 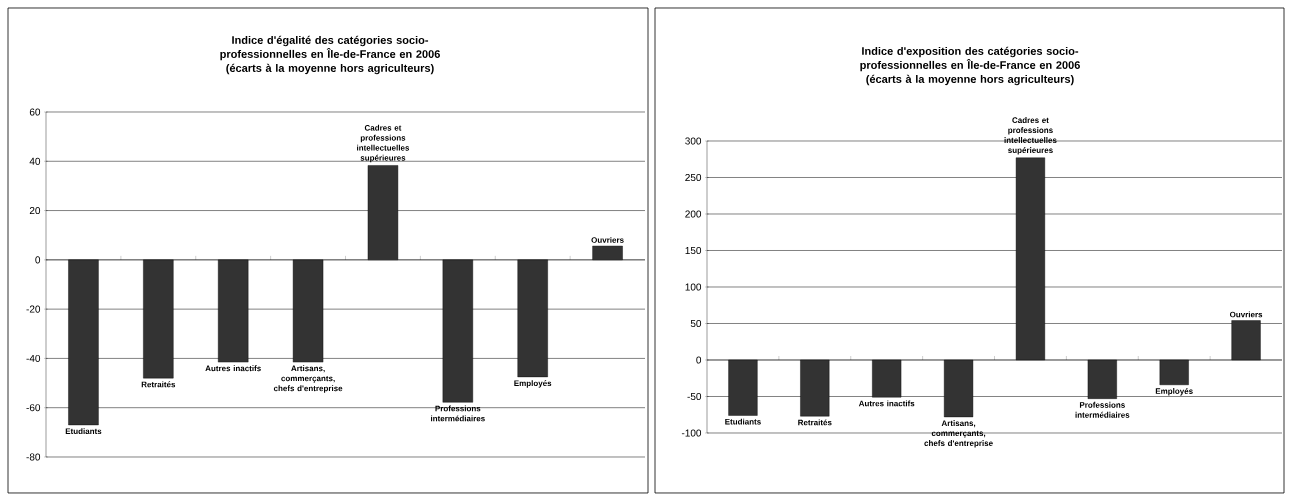 I want to click on y-tick-label: -60, so click(x=33, y=408).